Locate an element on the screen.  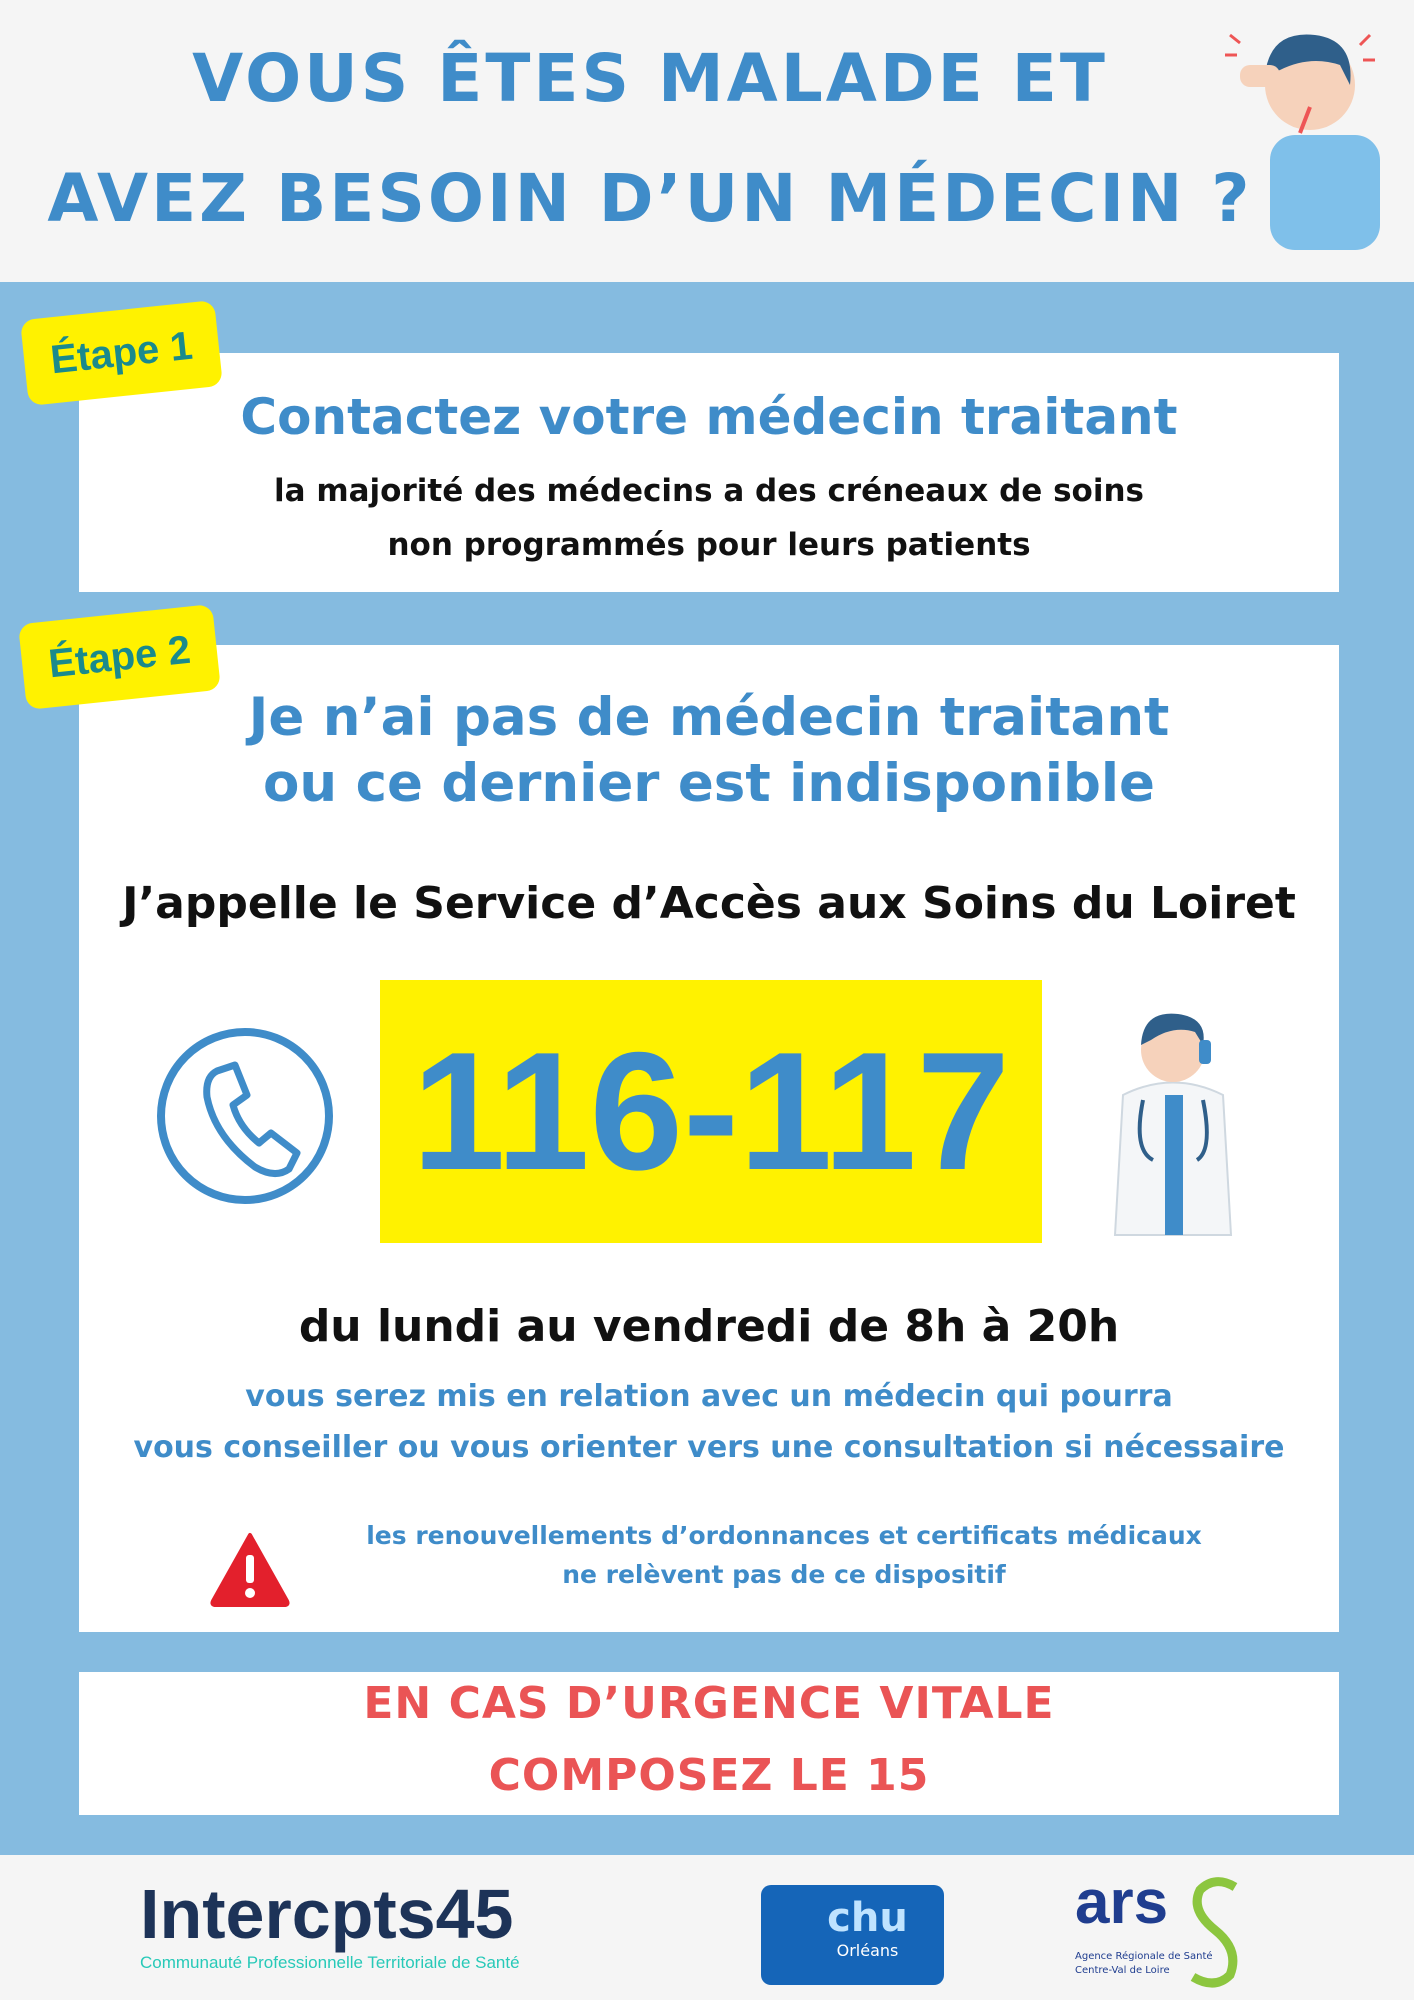
doctor-illustration is located at coordinates (1173, 1124).